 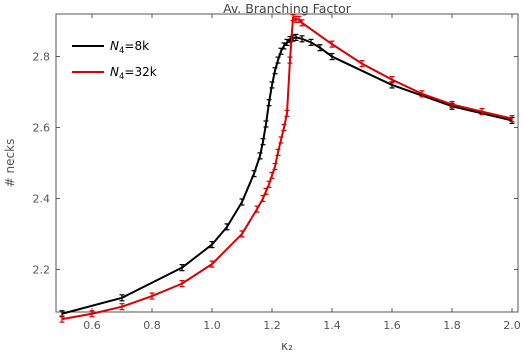 I want to click on y-tick-label: 2.2, so click(x=42, y=269).